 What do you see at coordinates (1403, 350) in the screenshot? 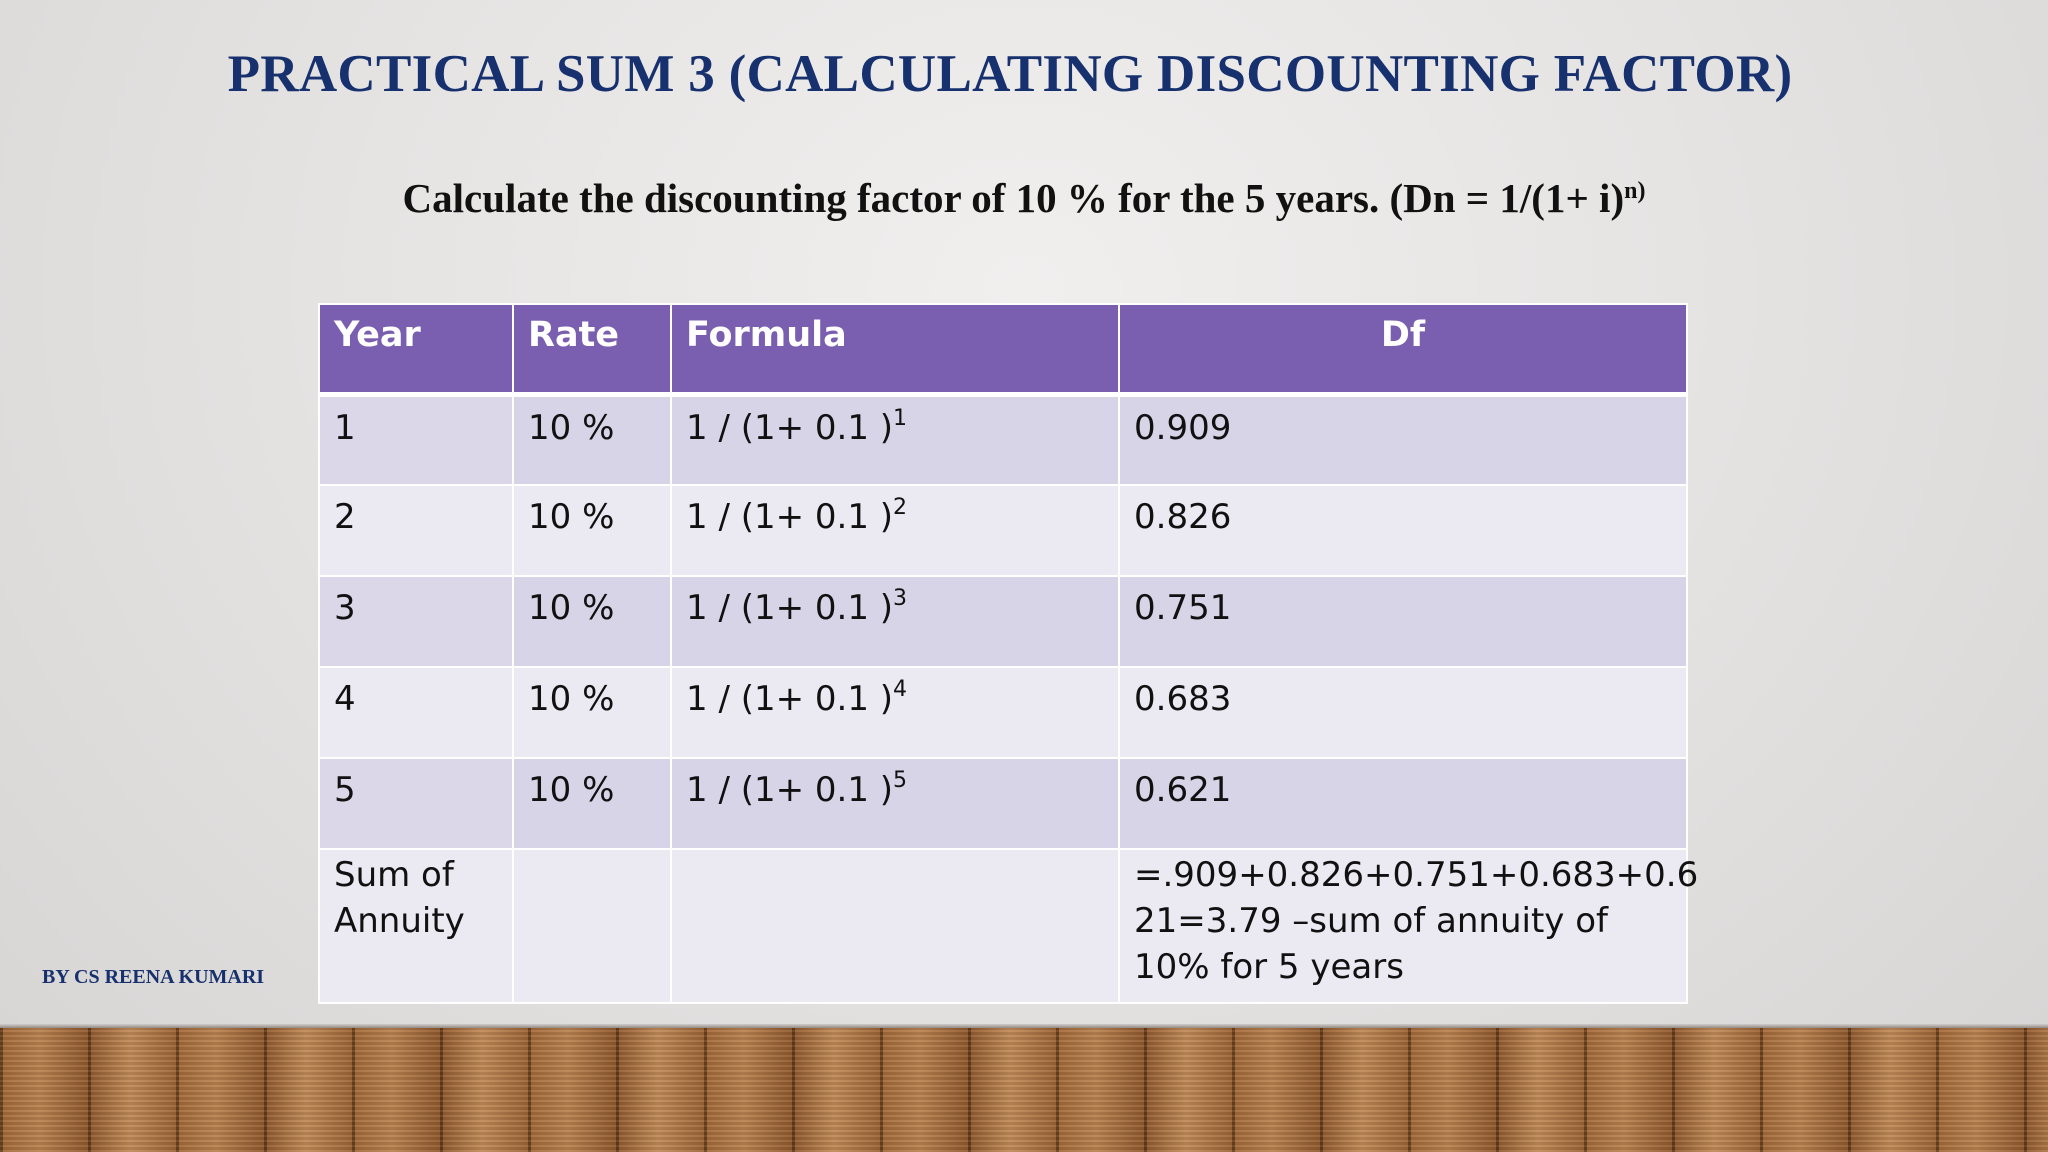
I see `header-df: Df` at bounding box center [1403, 350].